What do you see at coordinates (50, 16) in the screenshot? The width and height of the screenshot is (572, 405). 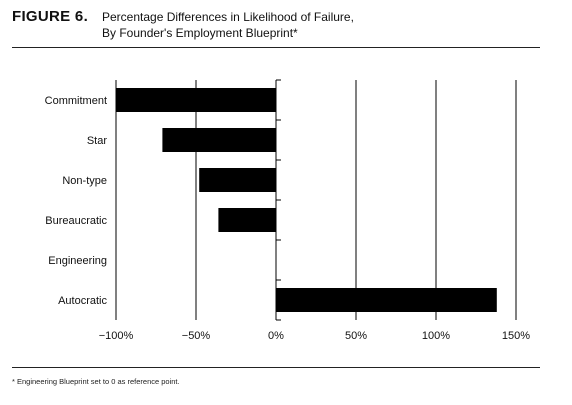 I see `figure-label: FIGURE 6.` at bounding box center [50, 16].